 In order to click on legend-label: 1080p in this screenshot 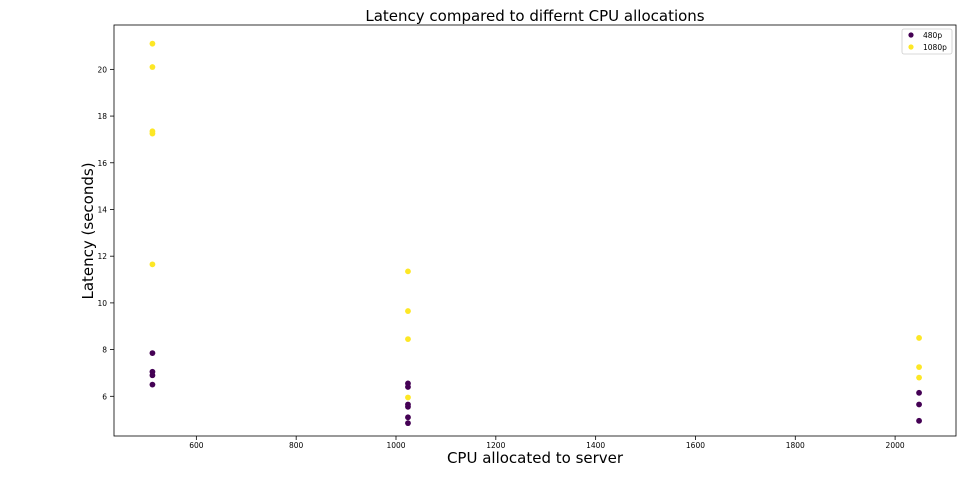, I will do `click(935, 47)`.